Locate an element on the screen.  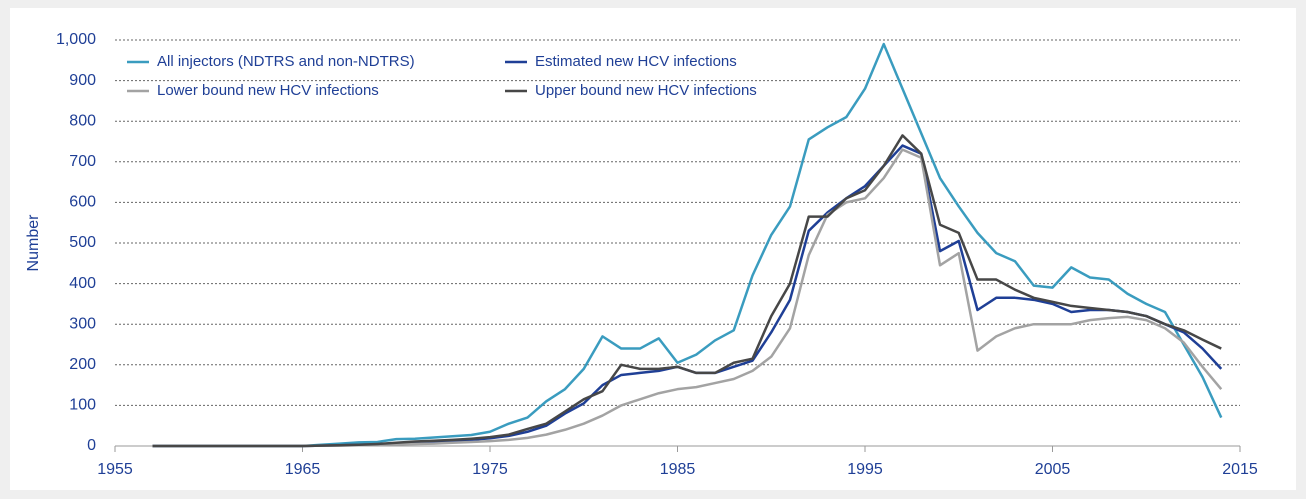
y-tick-label: 800 is located at coordinates (82, 120).